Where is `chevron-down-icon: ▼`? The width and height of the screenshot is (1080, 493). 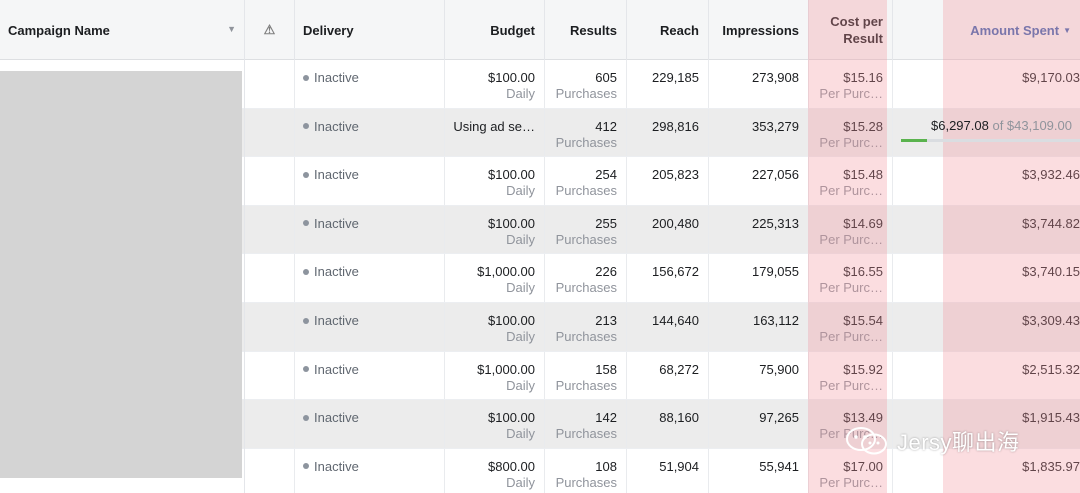
chevron-down-icon: ▼ is located at coordinates (231, 29).